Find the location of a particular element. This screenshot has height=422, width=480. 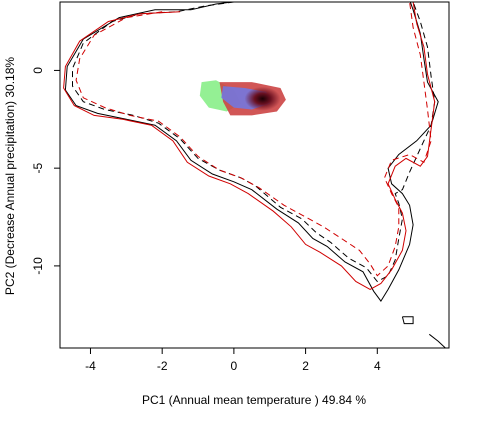

y-tick-label: -5 is located at coordinates (38, 167).